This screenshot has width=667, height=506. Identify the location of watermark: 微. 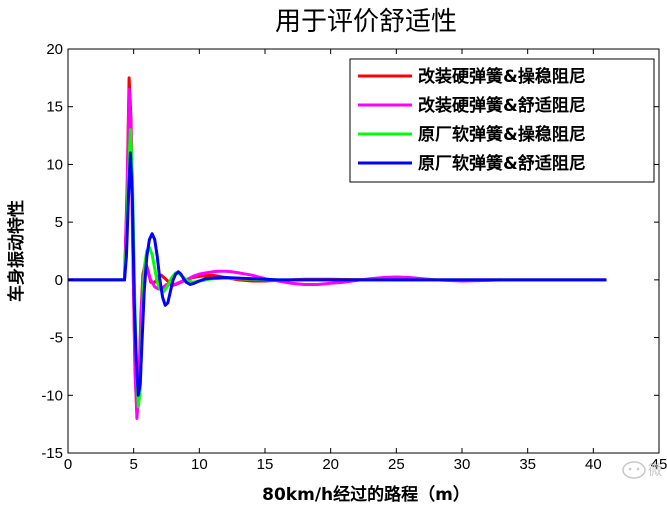
(642, 470).